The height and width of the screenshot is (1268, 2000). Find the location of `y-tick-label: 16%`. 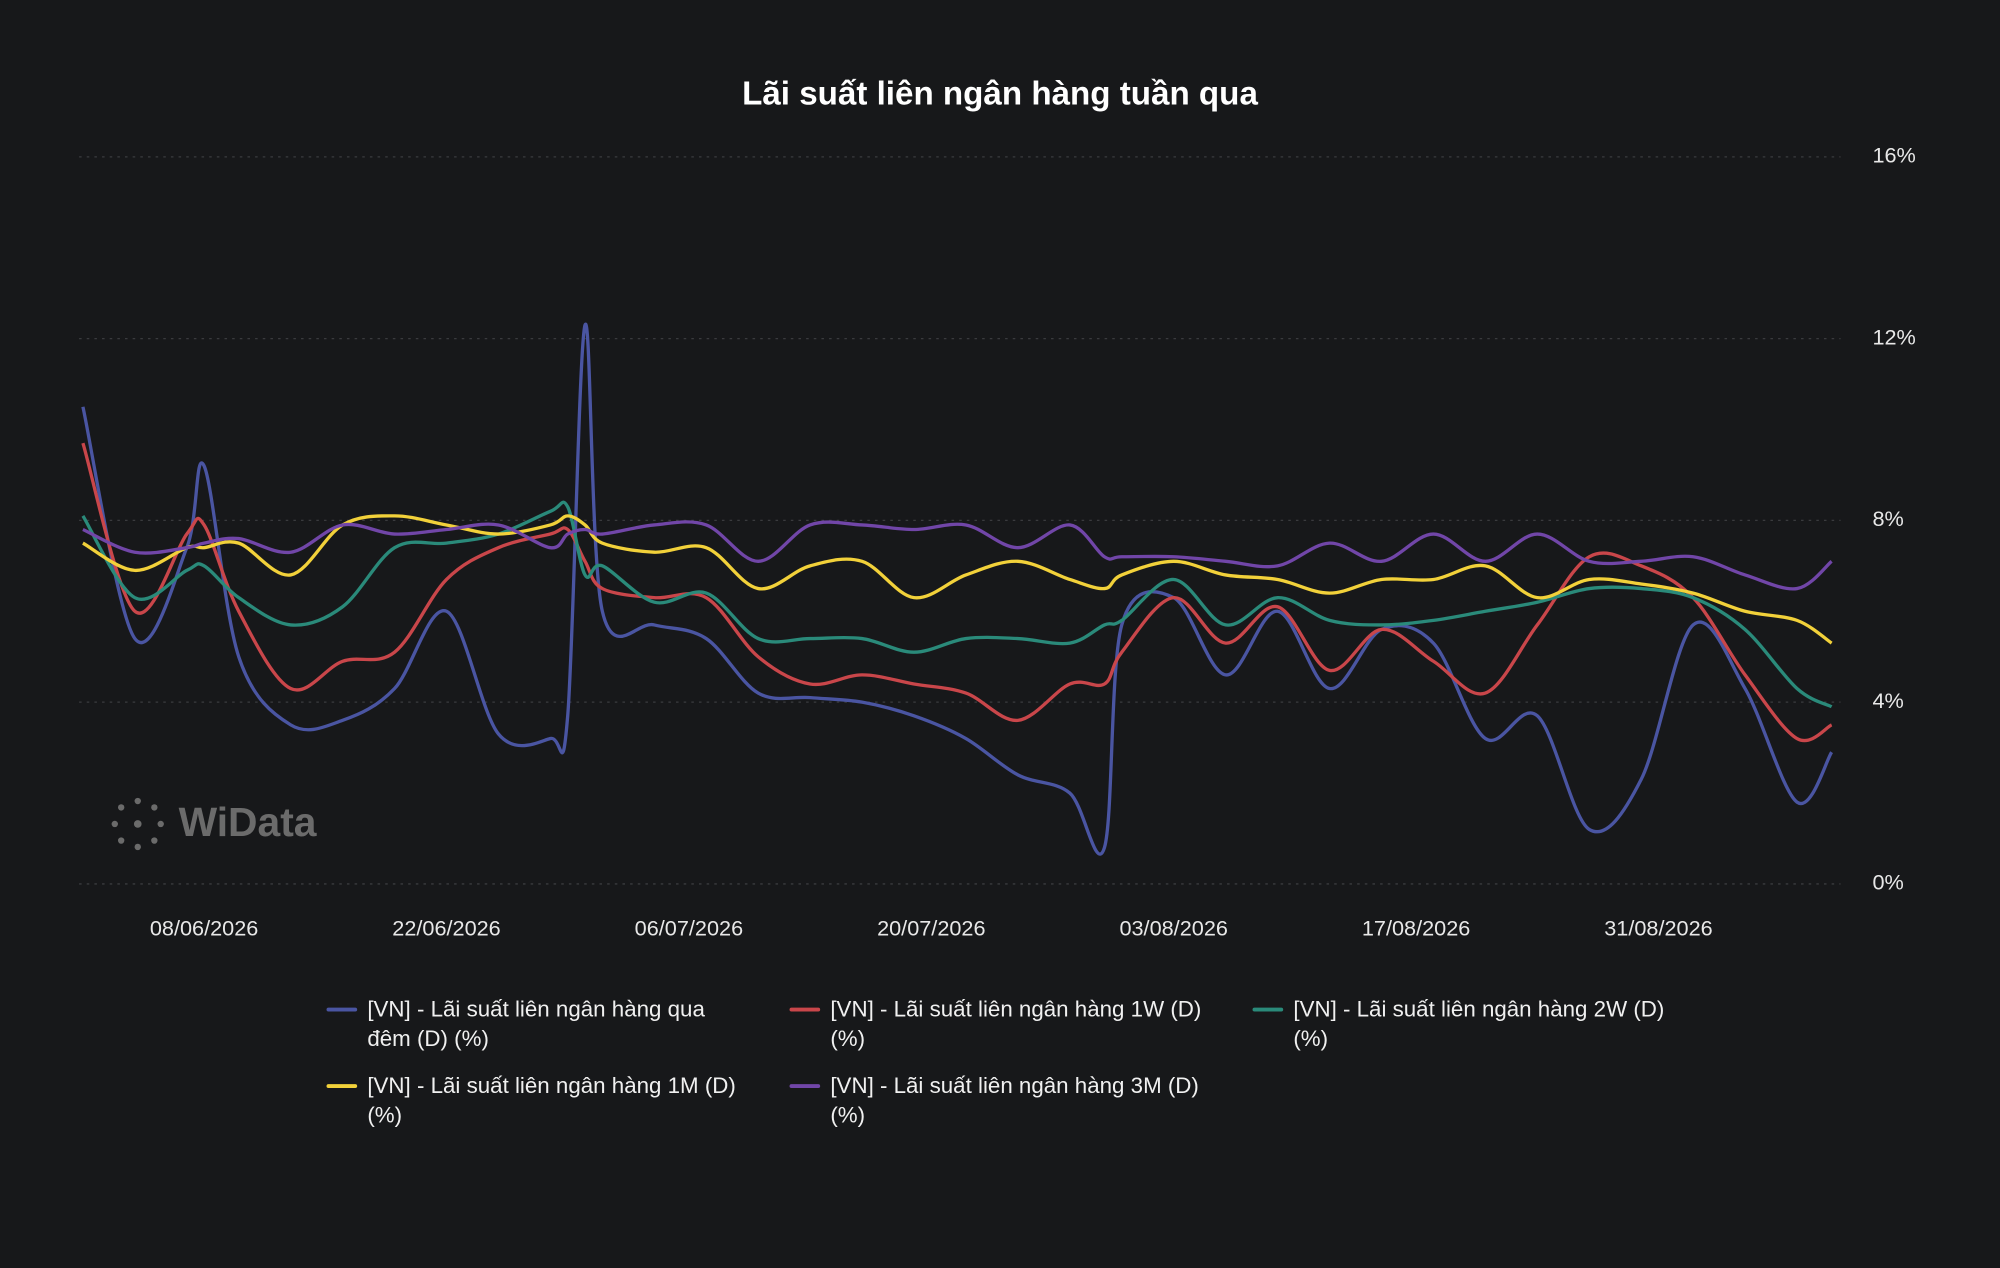

y-tick-label: 16% is located at coordinates (1893, 155).